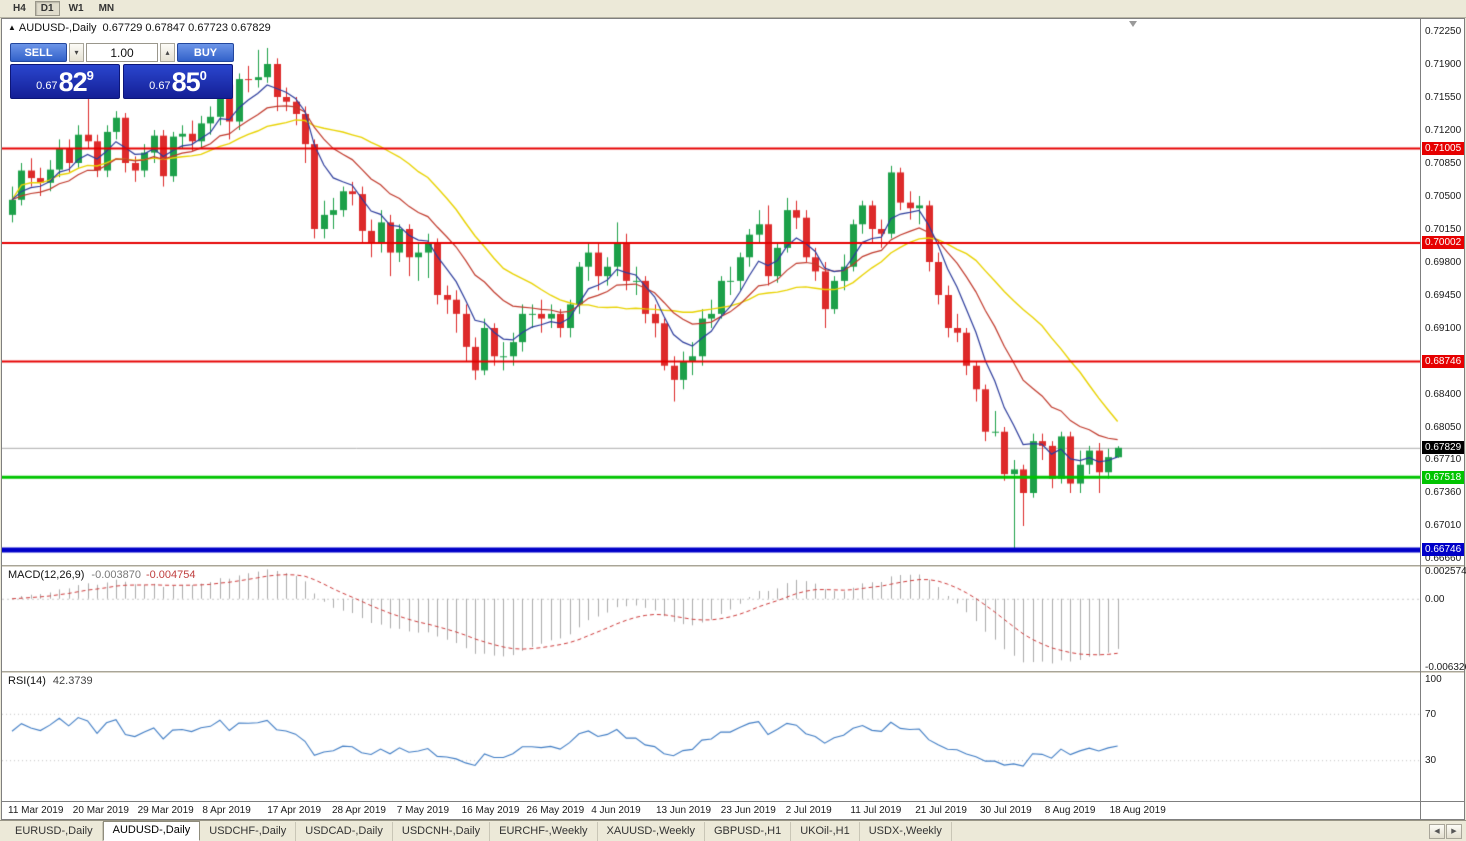 The width and height of the screenshot is (1466, 841). What do you see at coordinates (90, 75) in the screenshot?
I see `sell-price-pip: 9` at bounding box center [90, 75].